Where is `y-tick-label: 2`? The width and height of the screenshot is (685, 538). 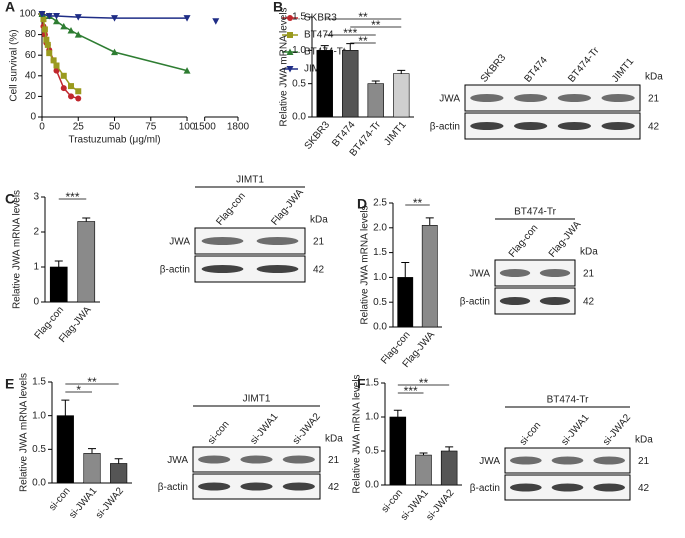
y-tick-label: 2 is located at coordinates (36, 232).